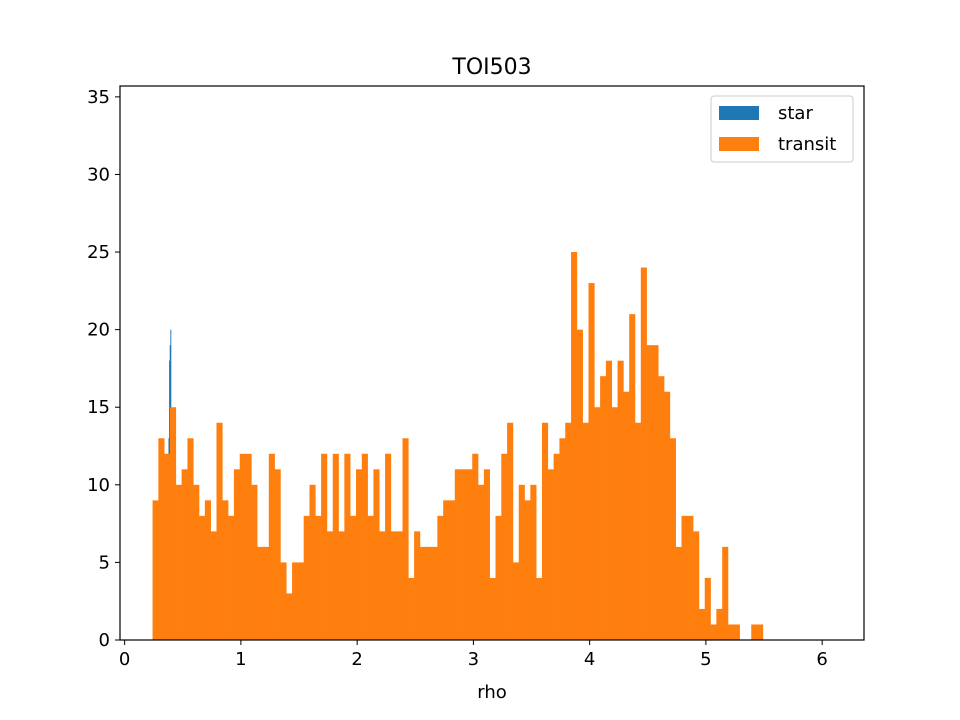 The width and height of the screenshot is (960, 720). Describe the element at coordinates (795, 113) in the screenshot. I see `legend-label-star: star` at that location.